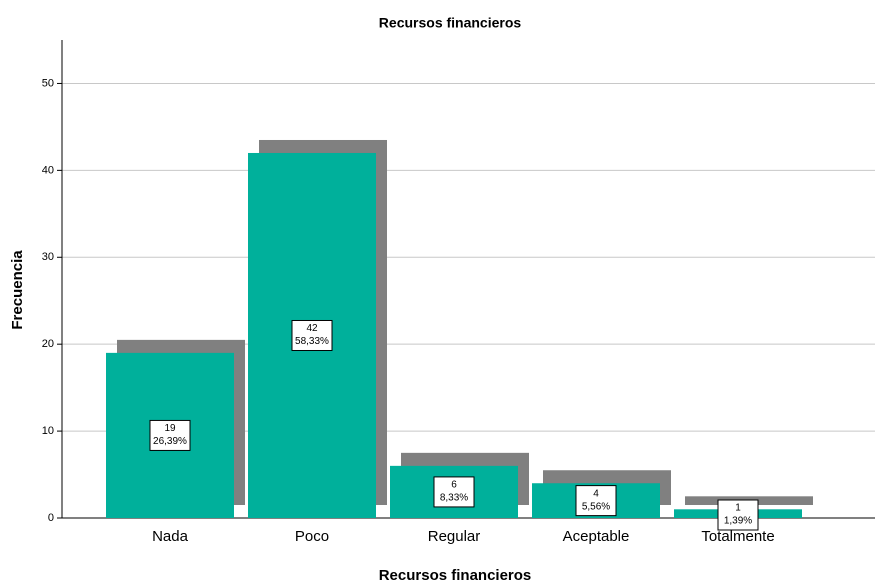 The width and height of the screenshot is (875, 584). I want to click on data-label-count: 1, so click(738, 508).